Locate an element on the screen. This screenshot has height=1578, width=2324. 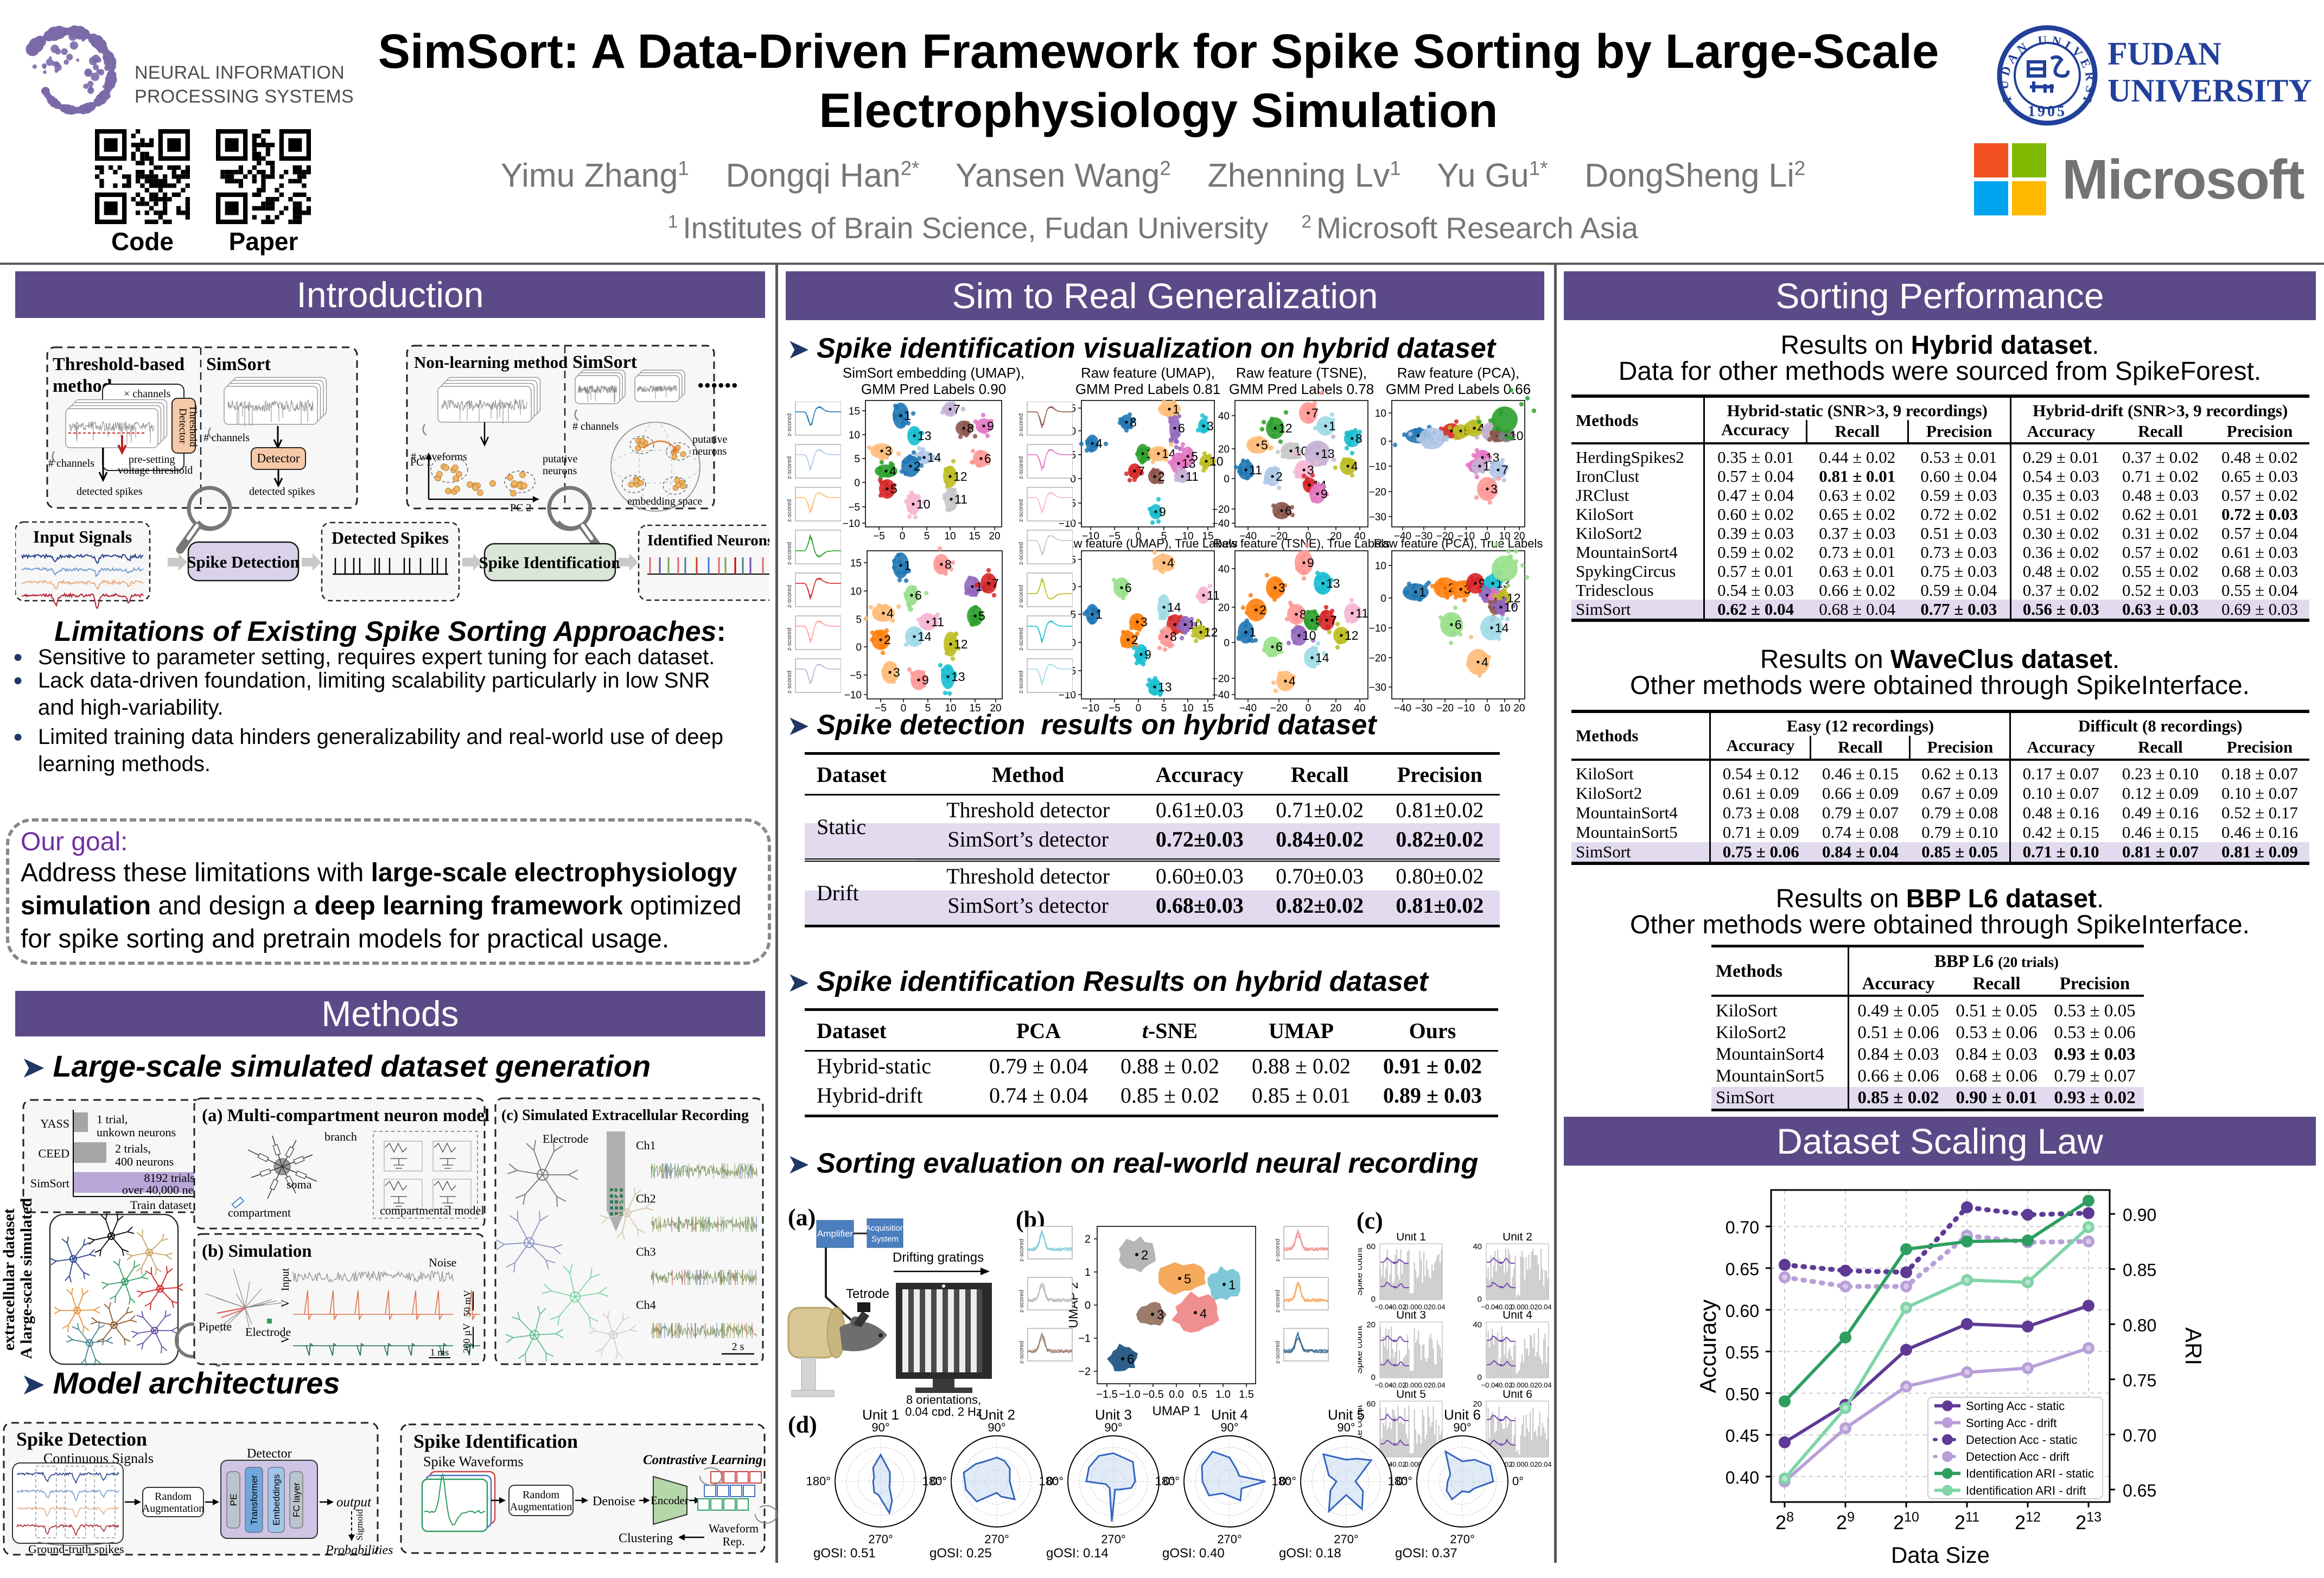
svg-text: branch is located at coordinates (340, 1136).